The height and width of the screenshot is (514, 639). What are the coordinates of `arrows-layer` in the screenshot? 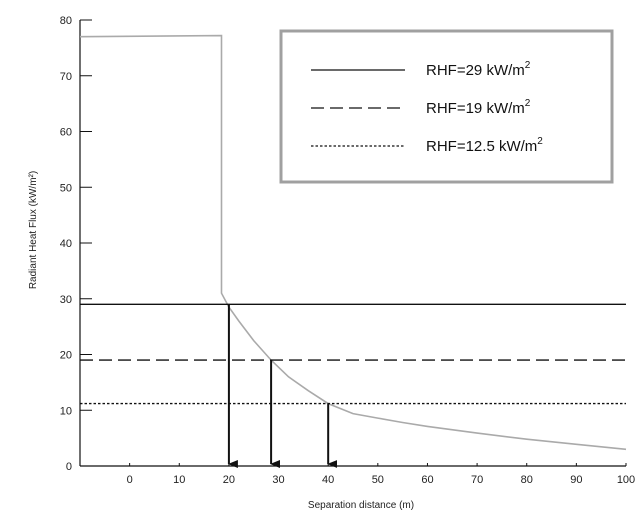 It's located at (282, 386).